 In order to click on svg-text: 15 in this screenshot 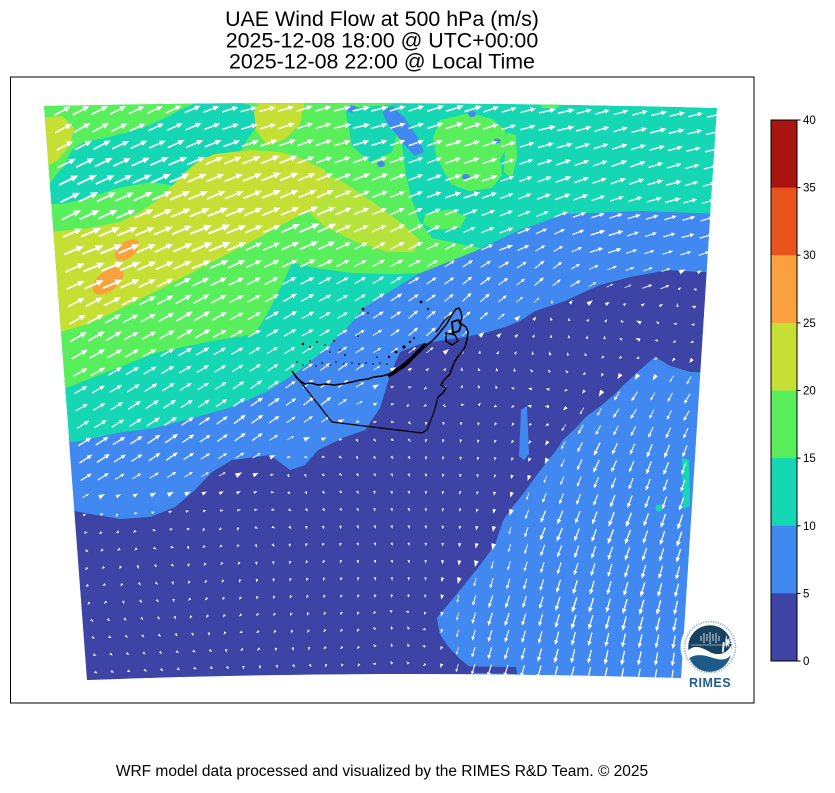, I will do `click(809, 459)`.